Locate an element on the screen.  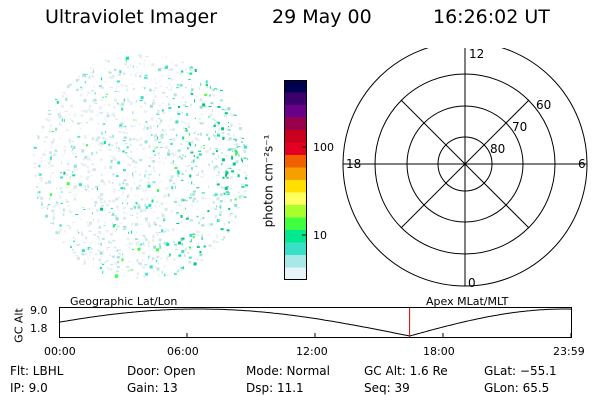
colorbar-tick-label-100: 100 is located at coordinates (323, 147).